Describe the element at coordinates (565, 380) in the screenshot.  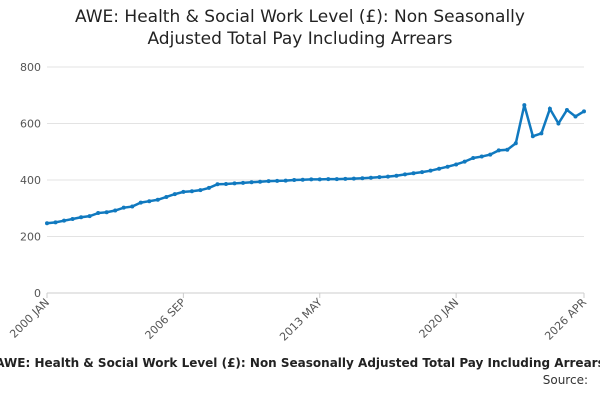
I see `source: Source:` at that location.